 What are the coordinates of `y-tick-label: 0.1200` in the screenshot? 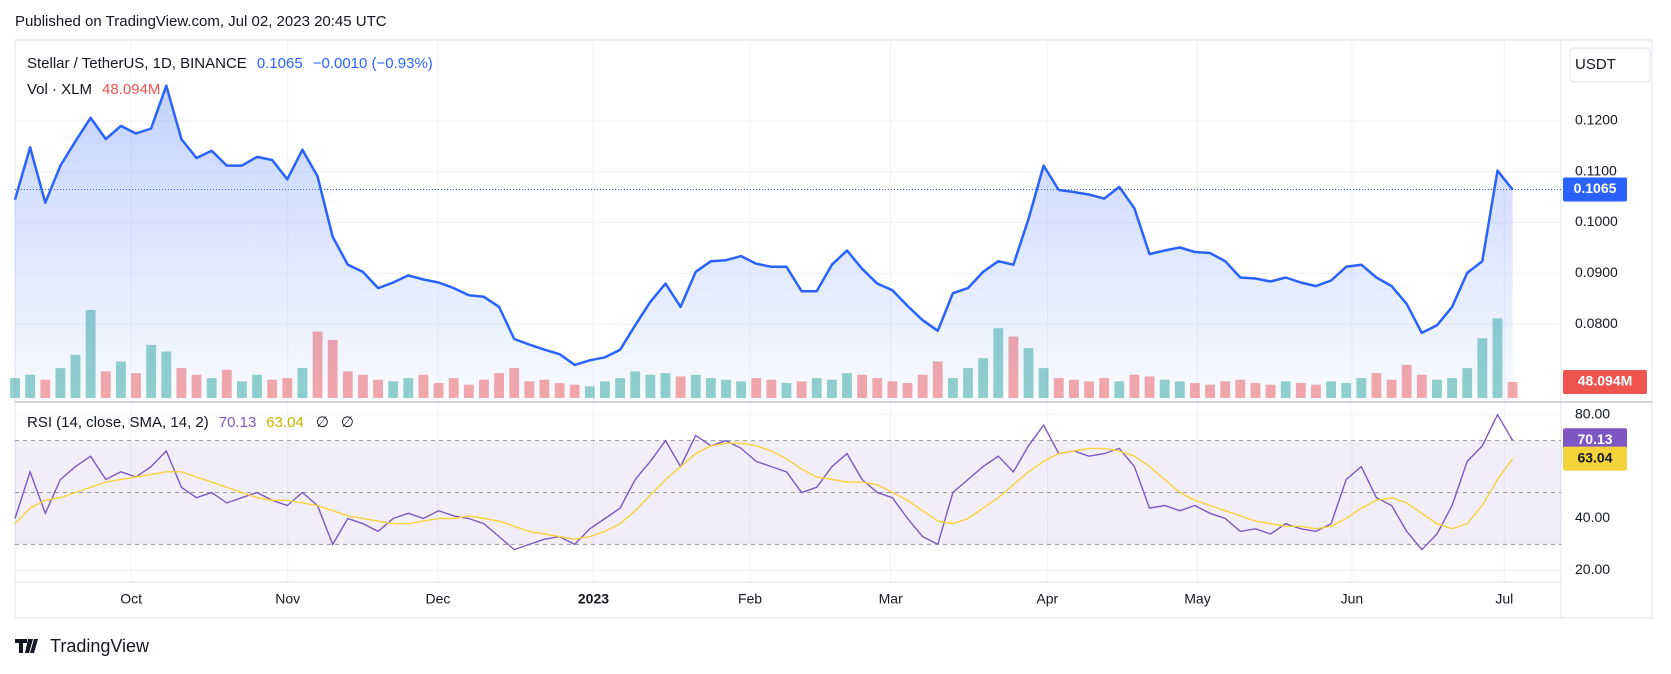 It's located at (1596, 120).